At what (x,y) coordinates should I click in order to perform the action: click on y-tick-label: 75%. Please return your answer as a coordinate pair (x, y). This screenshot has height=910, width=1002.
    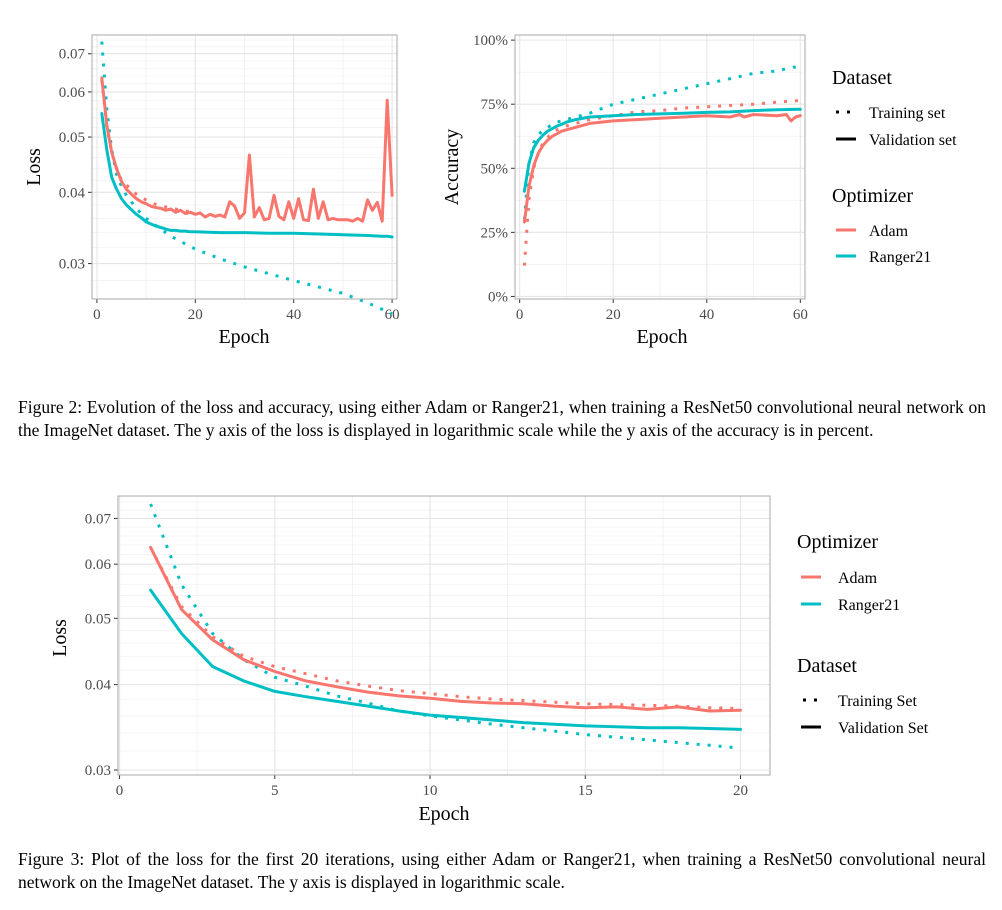
    Looking at the image, I should click on (495, 105).